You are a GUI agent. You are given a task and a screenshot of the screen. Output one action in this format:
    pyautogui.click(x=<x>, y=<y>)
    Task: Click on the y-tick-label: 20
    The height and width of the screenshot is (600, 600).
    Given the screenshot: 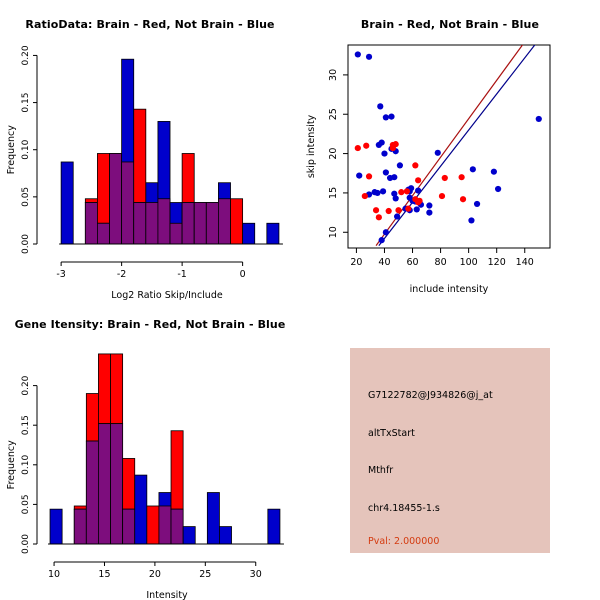 What is the action you would take?
    pyautogui.click(x=333, y=154)
    